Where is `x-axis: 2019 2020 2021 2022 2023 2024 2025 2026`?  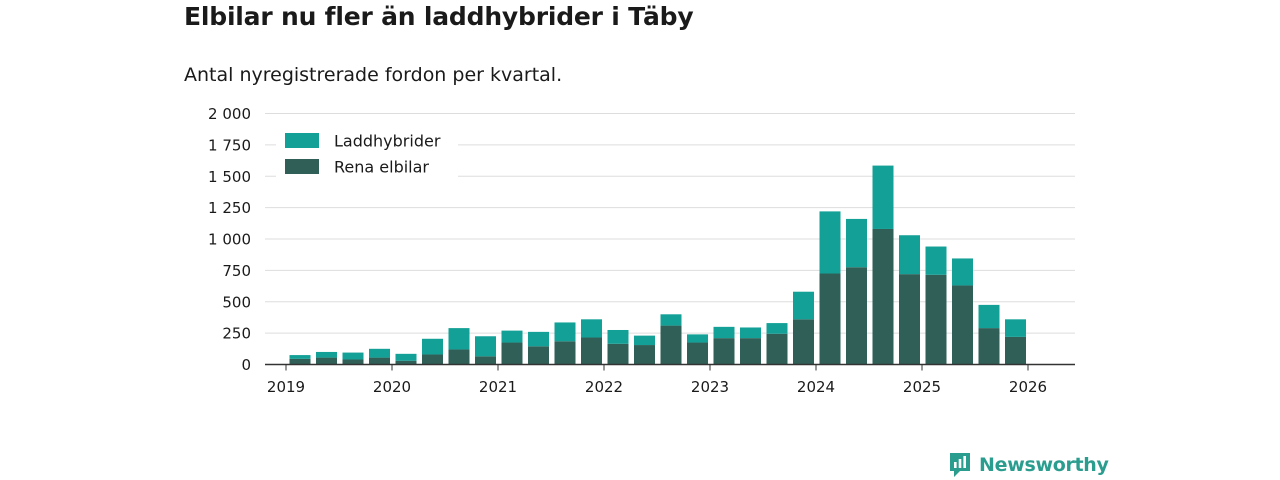 x-axis: 2019 2020 2021 2022 2023 2024 2025 2026 is located at coordinates (670, 379).